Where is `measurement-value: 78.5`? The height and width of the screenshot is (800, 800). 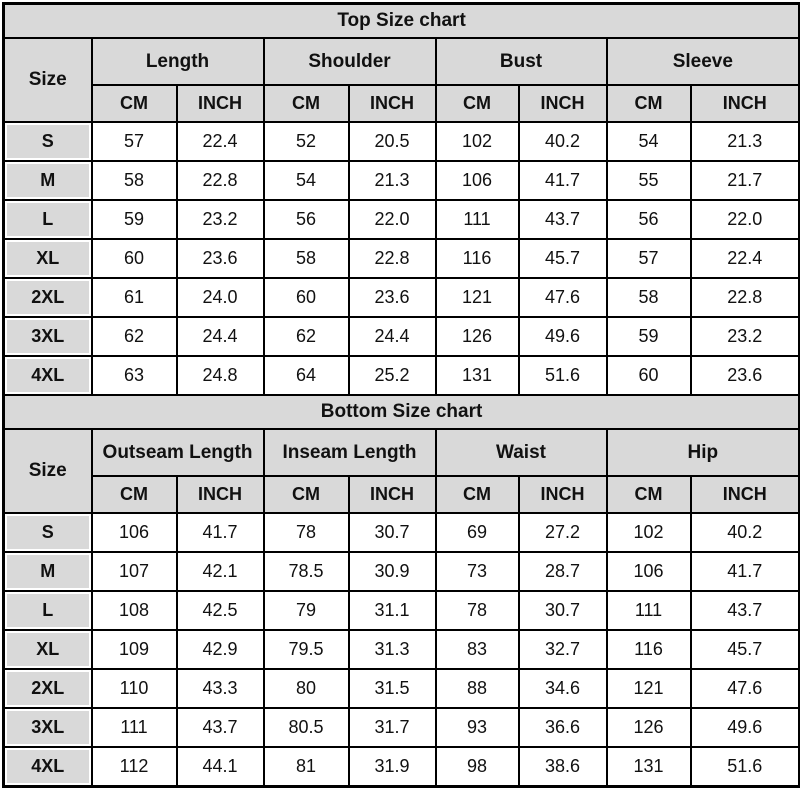 measurement-value: 78.5 is located at coordinates (306, 571).